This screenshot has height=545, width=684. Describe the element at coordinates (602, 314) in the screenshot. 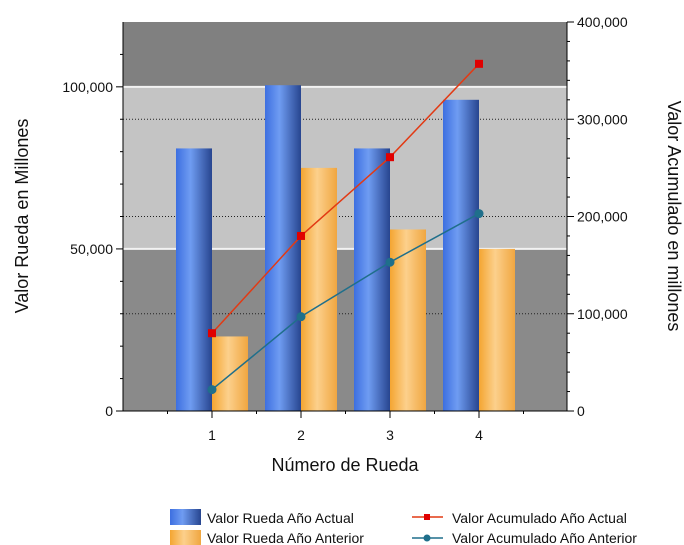

I see `right-tick-label-1: 100,000` at that location.